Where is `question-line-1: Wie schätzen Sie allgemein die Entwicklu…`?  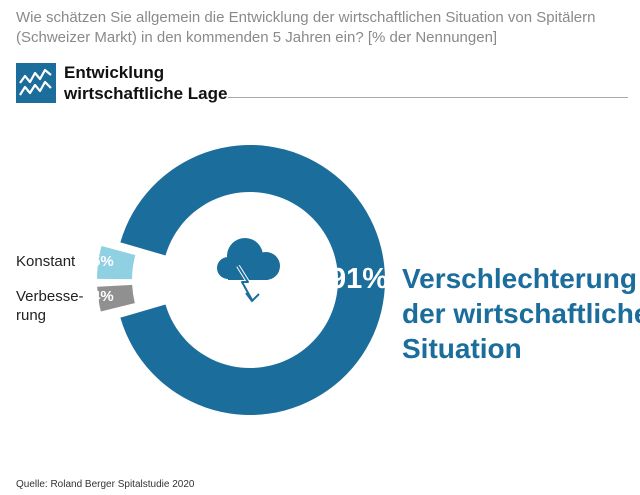 question-line-1: Wie schätzen Sie allgemein die Entwicklu… is located at coordinates (306, 17).